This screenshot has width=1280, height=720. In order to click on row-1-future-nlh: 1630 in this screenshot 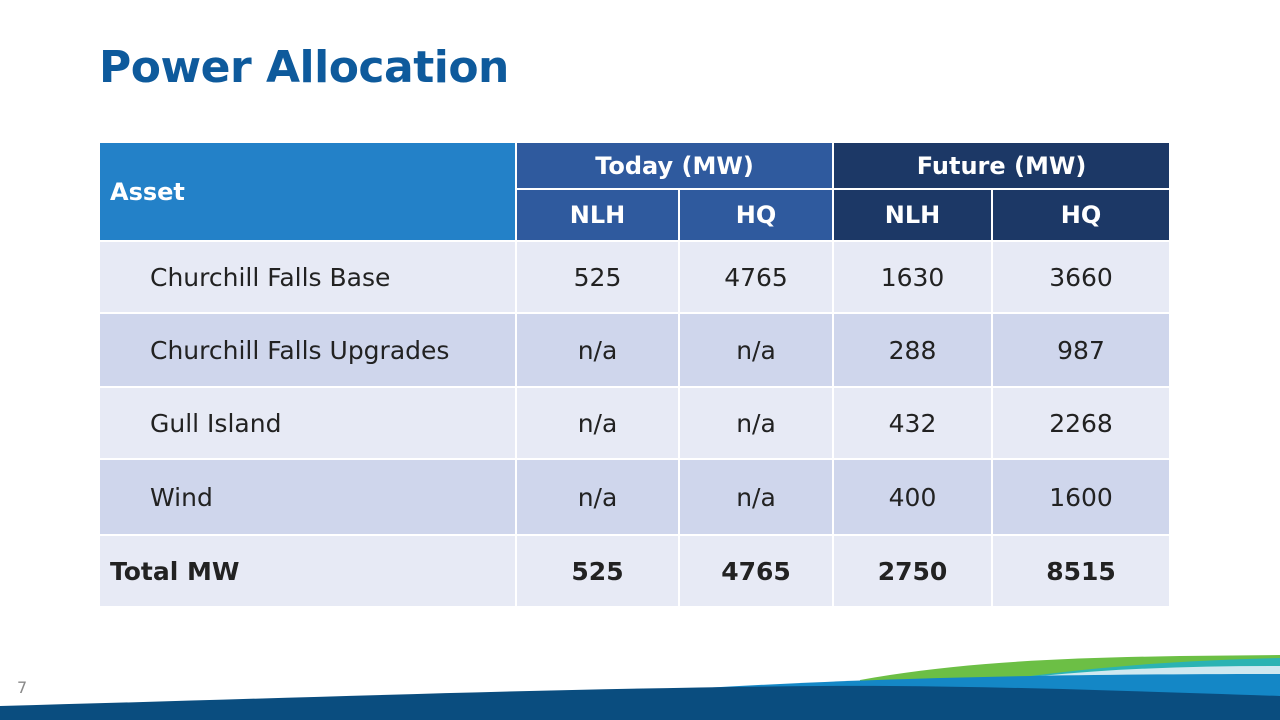, I will do `click(912, 277)`.